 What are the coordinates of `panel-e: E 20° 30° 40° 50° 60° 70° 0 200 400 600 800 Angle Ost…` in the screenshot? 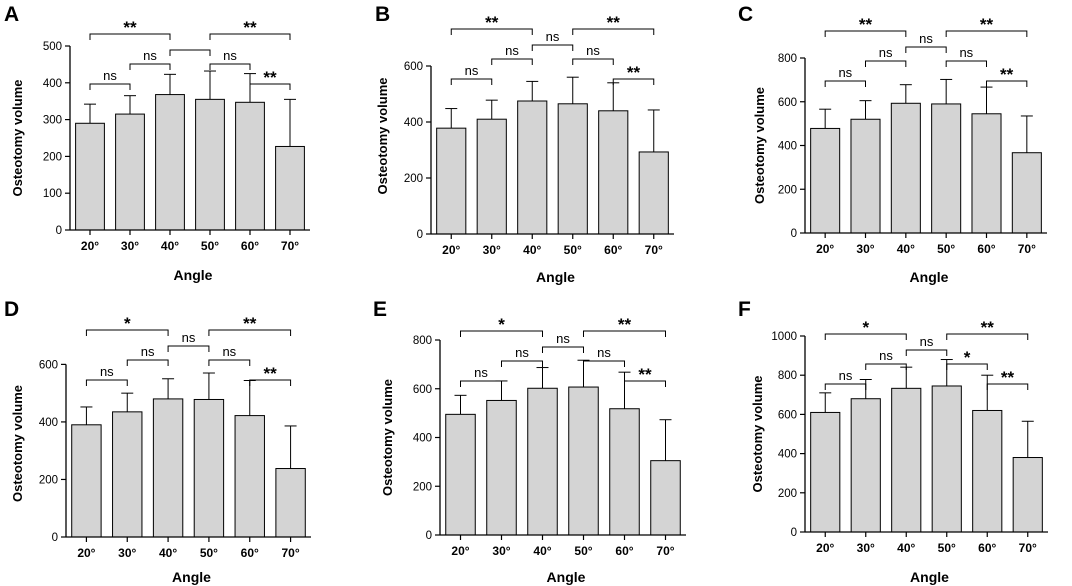 It's located at (529, 441).